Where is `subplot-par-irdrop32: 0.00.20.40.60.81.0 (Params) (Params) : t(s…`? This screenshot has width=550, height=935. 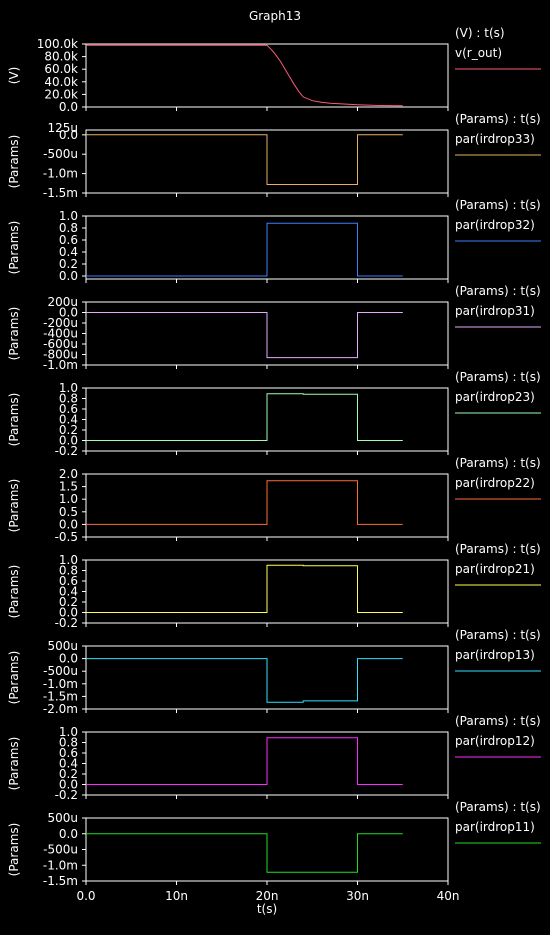
subplot-par-irdrop32: 0.00.20.40.60.81.0 (Params) (Params) : t(s… is located at coordinates (274, 240).